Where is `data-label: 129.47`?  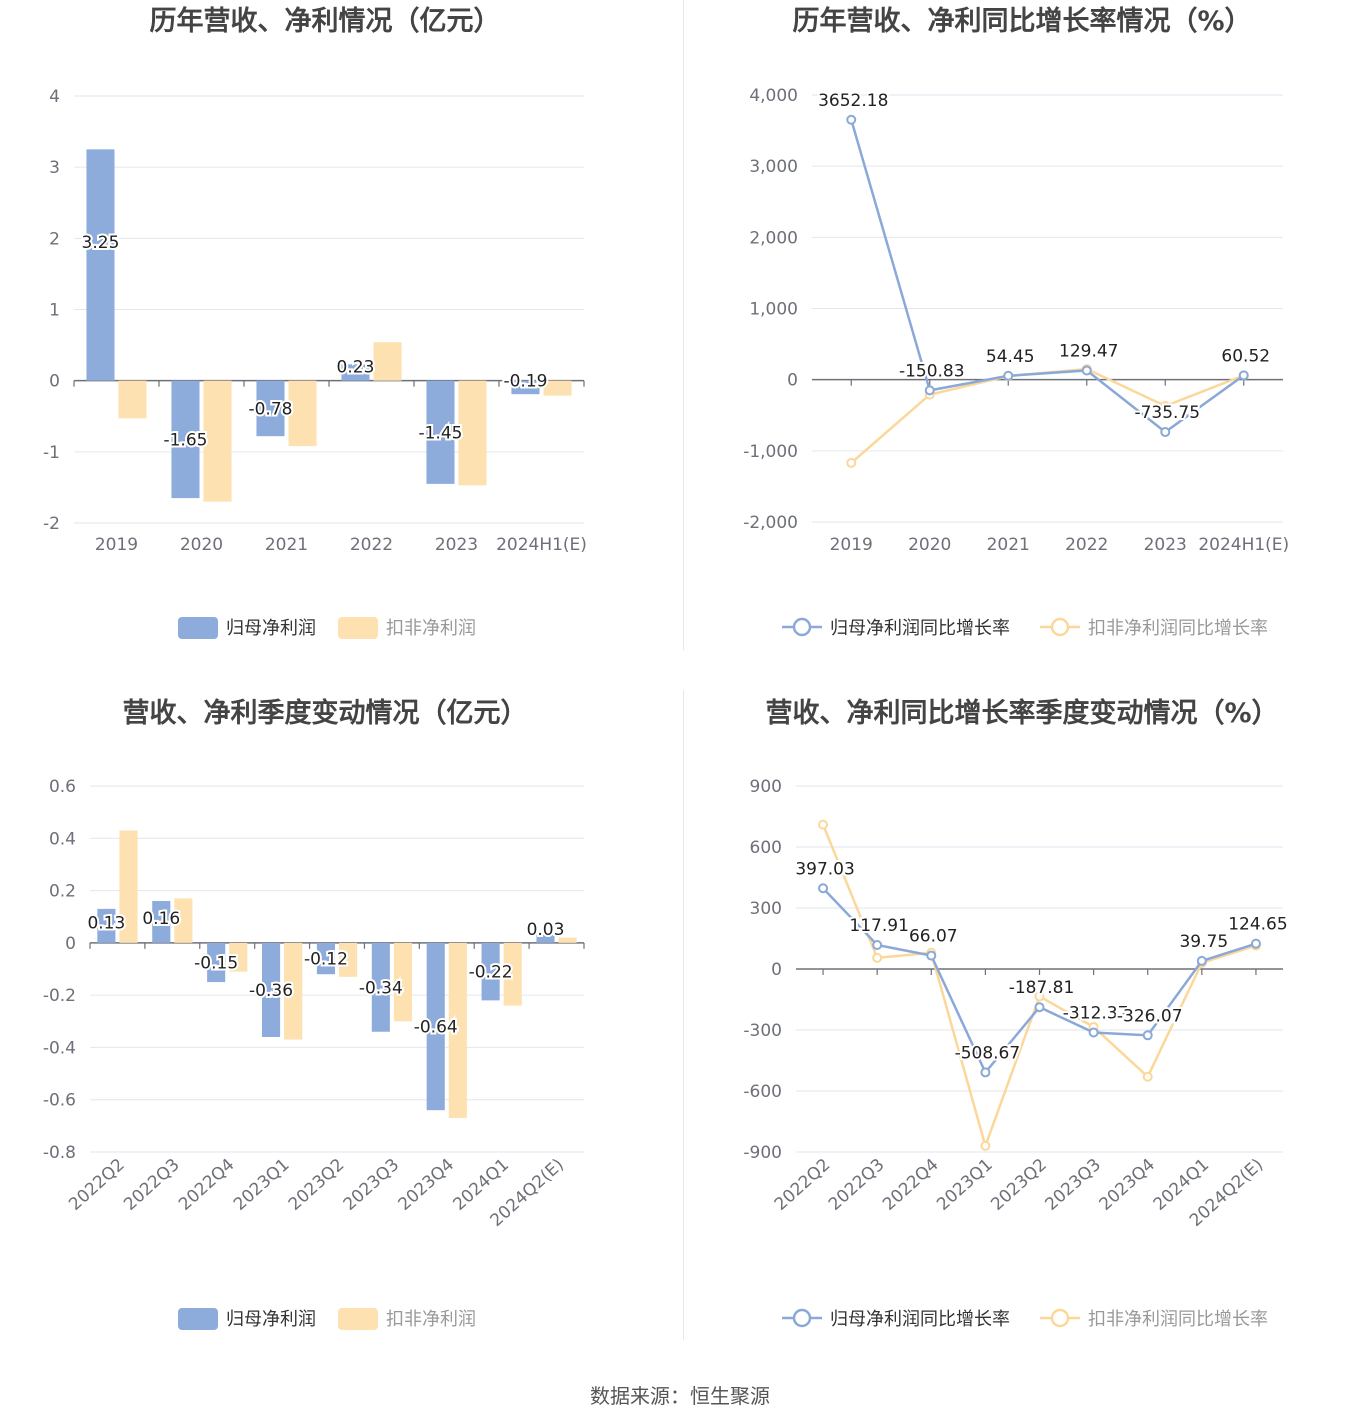
data-label: 129.47 is located at coordinates (1088, 351).